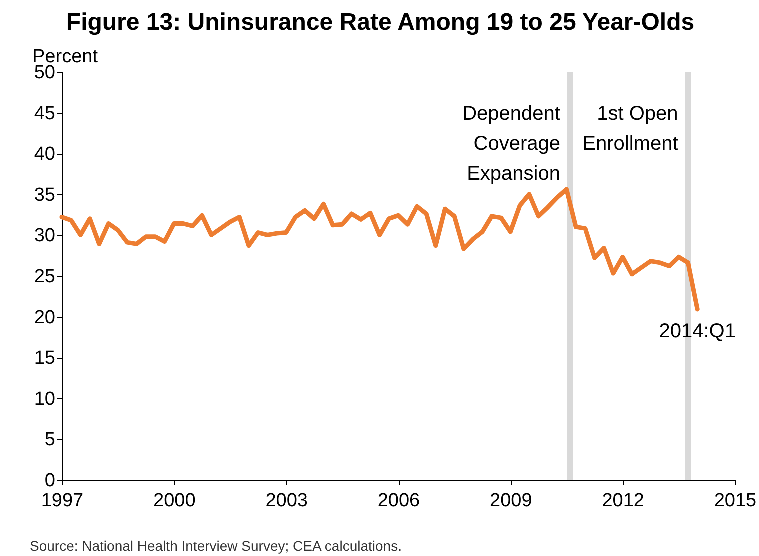 The height and width of the screenshot is (556, 759). I want to click on y-tick-label: 35, so click(45, 195).